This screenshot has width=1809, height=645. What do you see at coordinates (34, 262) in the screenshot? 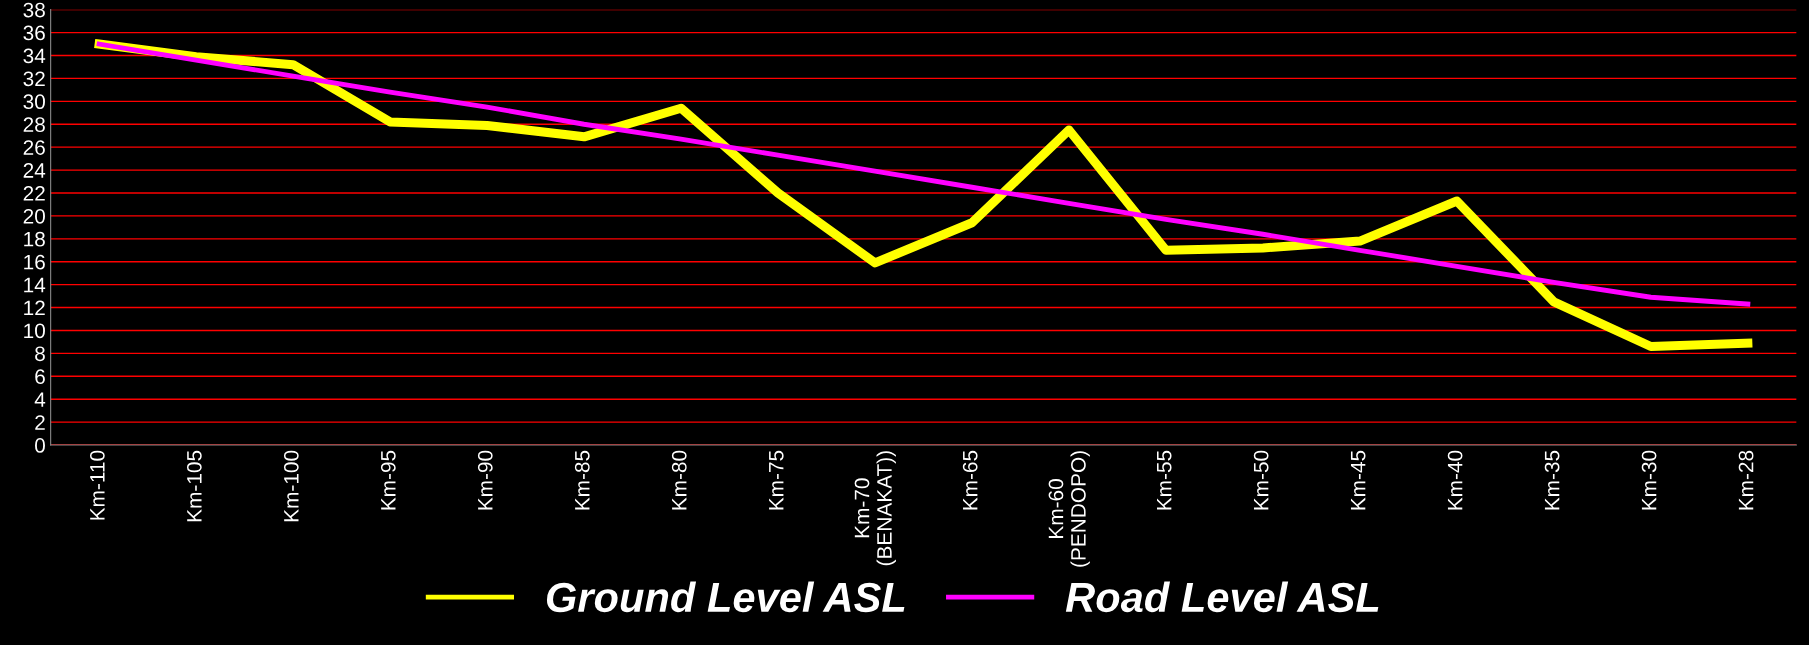
I see `y-tick-label: 16` at bounding box center [34, 262].